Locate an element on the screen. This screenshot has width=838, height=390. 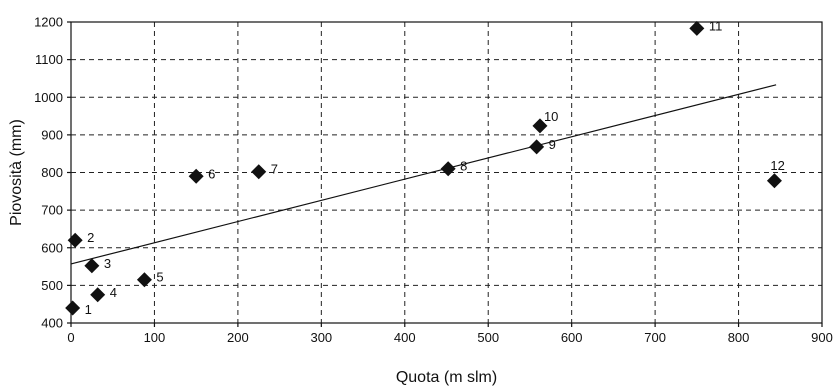
x-tick-label: 100 is located at coordinates (155, 337).